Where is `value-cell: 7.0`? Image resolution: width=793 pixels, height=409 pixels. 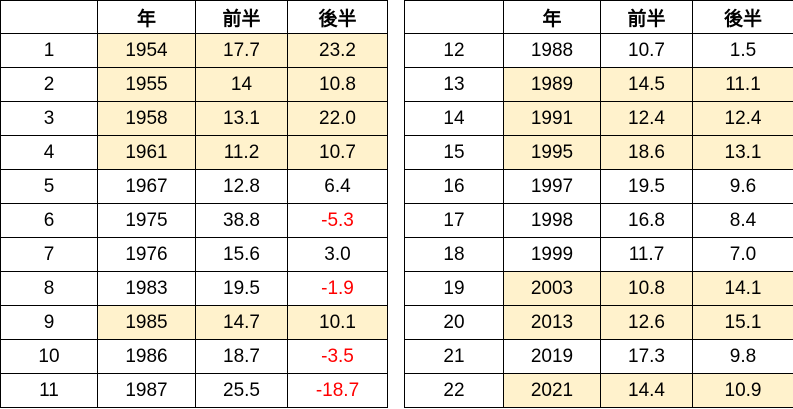
value-cell: 7.0 is located at coordinates (742, 254).